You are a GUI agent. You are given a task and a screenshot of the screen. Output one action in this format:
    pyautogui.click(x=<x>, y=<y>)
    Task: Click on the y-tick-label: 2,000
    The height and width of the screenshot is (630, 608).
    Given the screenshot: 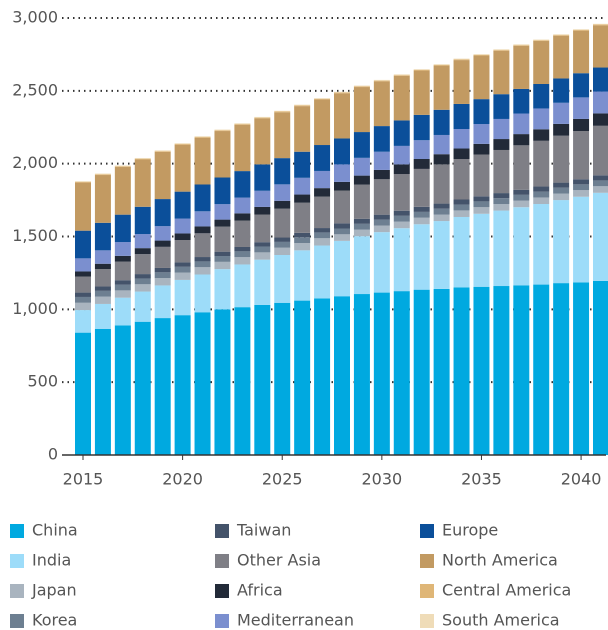 What is the action you would take?
    pyautogui.click(x=35, y=162)
    